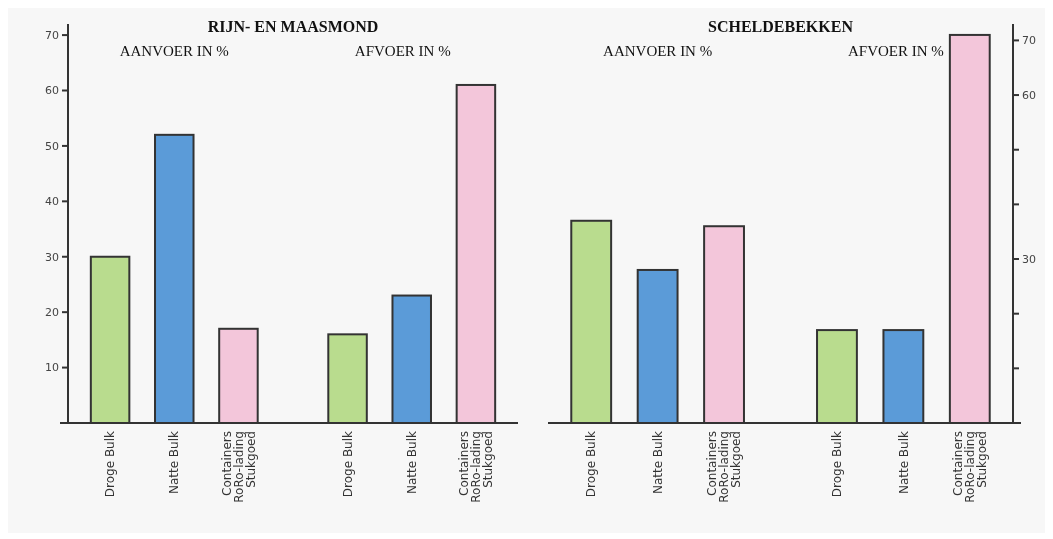 The image size is (1053, 539). What do you see at coordinates (1029, 41) in the screenshot?
I see `y2-tick-label: 70` at bounding box center [1029, 41].